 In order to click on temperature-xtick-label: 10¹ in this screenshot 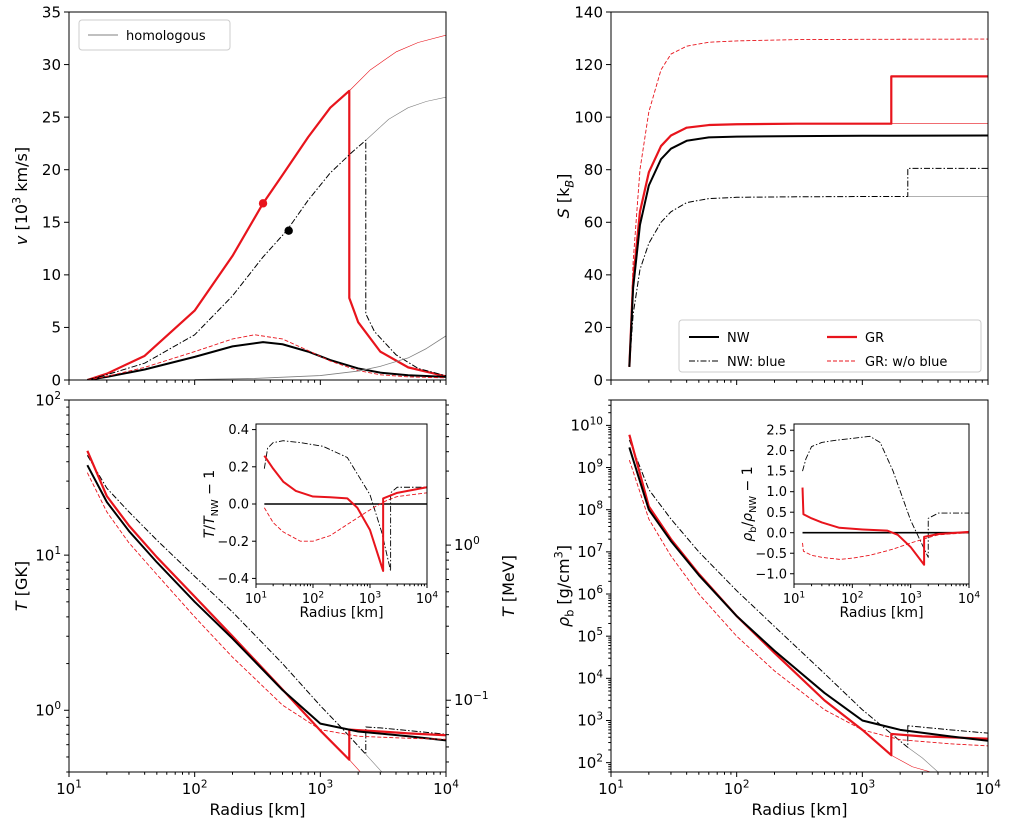, I will do `click(69, 788)`.